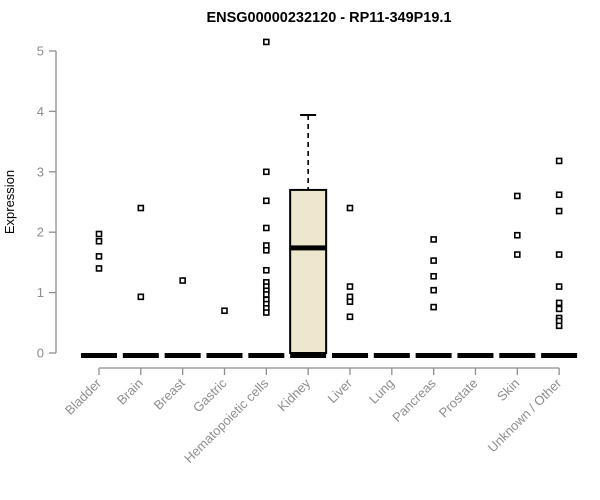 This screenshot has height=500, width=600. Describe the element at coordinates (40, 292) in the screenshot. I see `y-tick-label: 1` at that location.